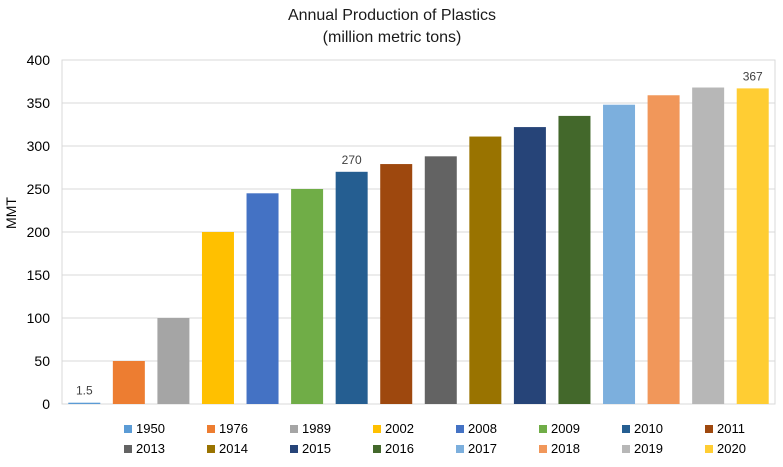  I want to click on y-tick-label: 150, so click(39, 275).